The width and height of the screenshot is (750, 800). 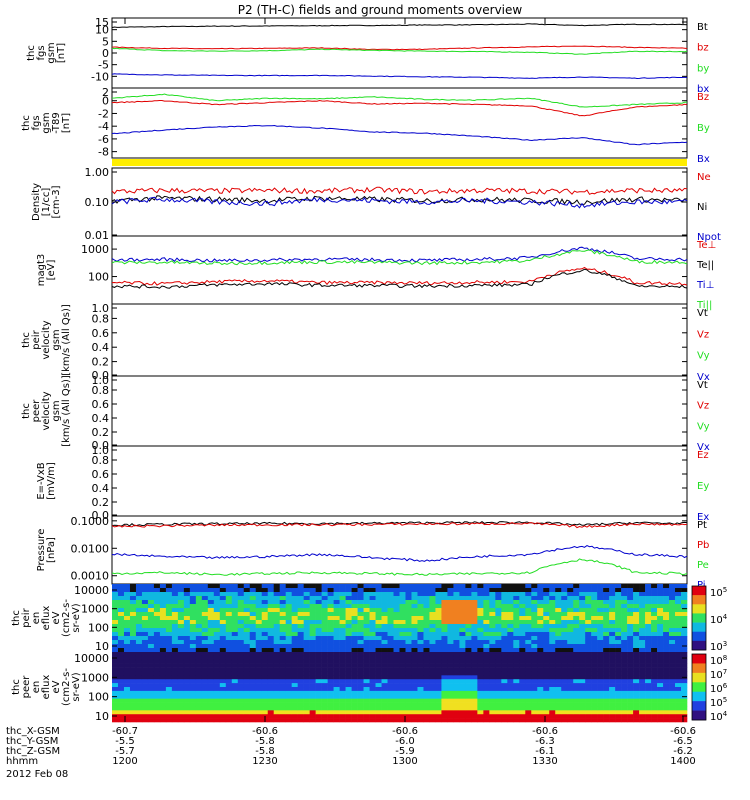 What do you see at coordinates (46, 410) in the screenshot?
I see `y-axis-label-line: velocity` at bounding box center [46, 410].